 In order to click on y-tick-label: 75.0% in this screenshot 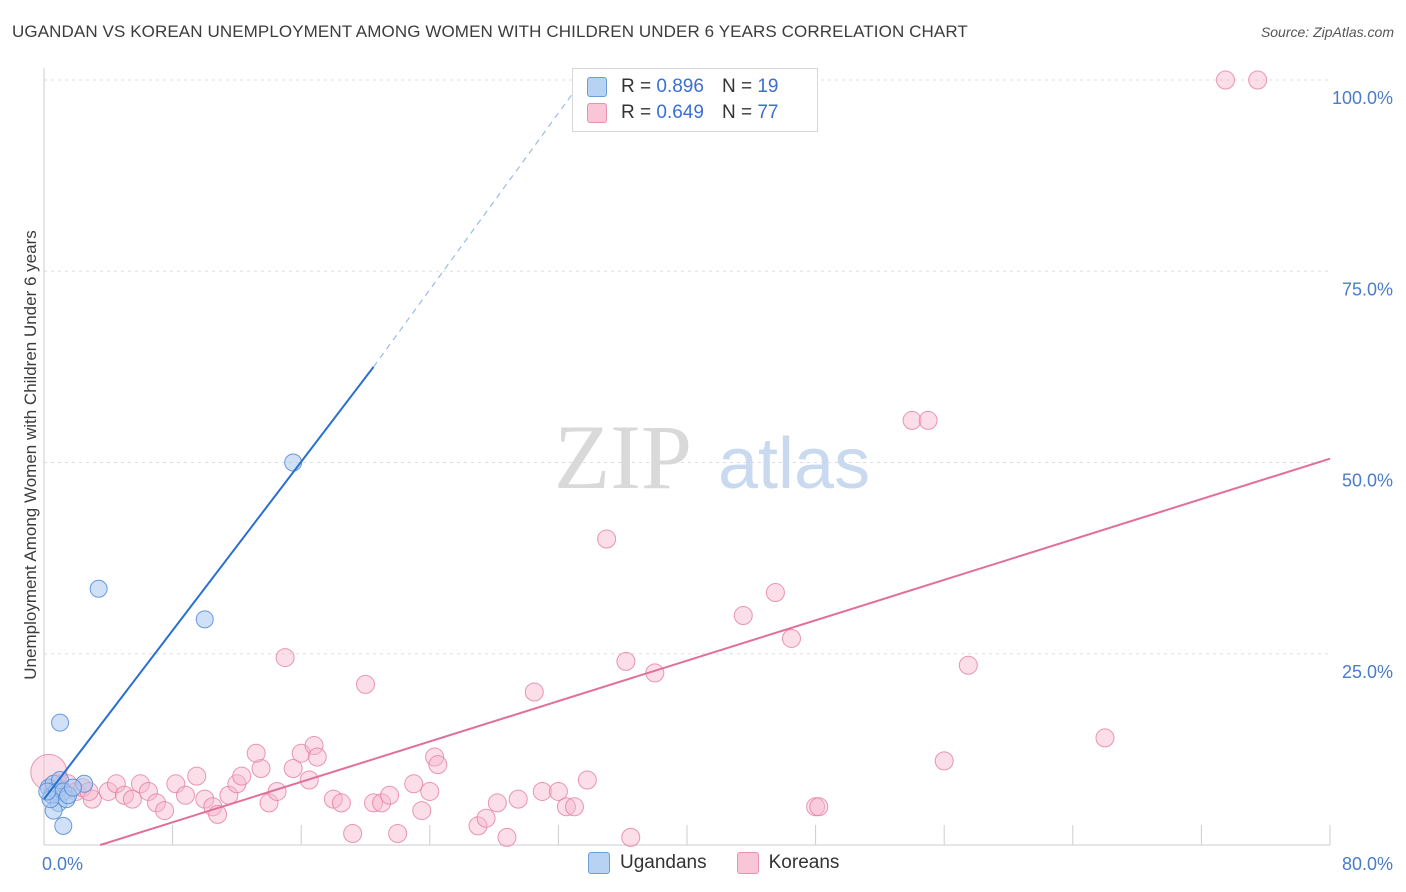, I will do `click(1367, 289)`.